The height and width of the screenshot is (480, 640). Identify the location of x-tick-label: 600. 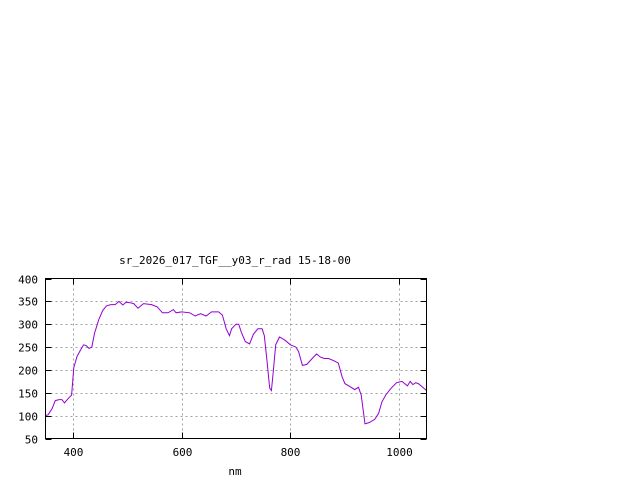
(183, 452).